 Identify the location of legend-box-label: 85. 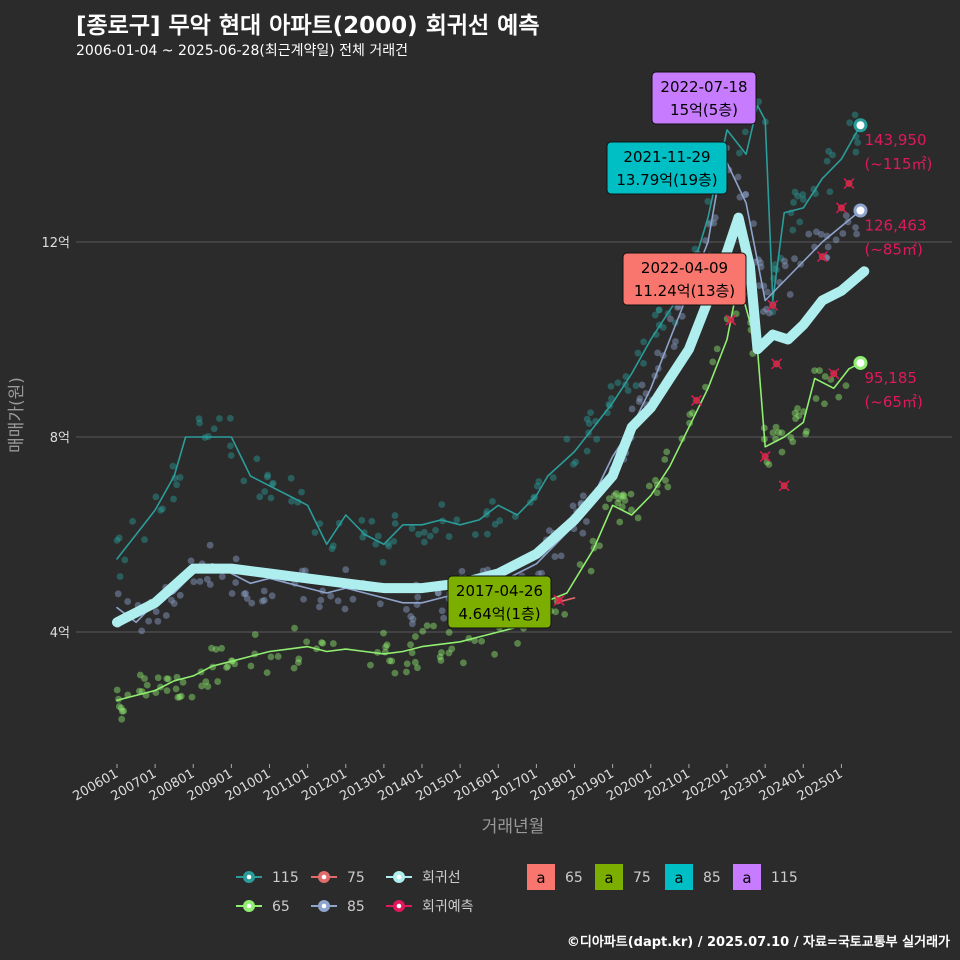
(712, 878).